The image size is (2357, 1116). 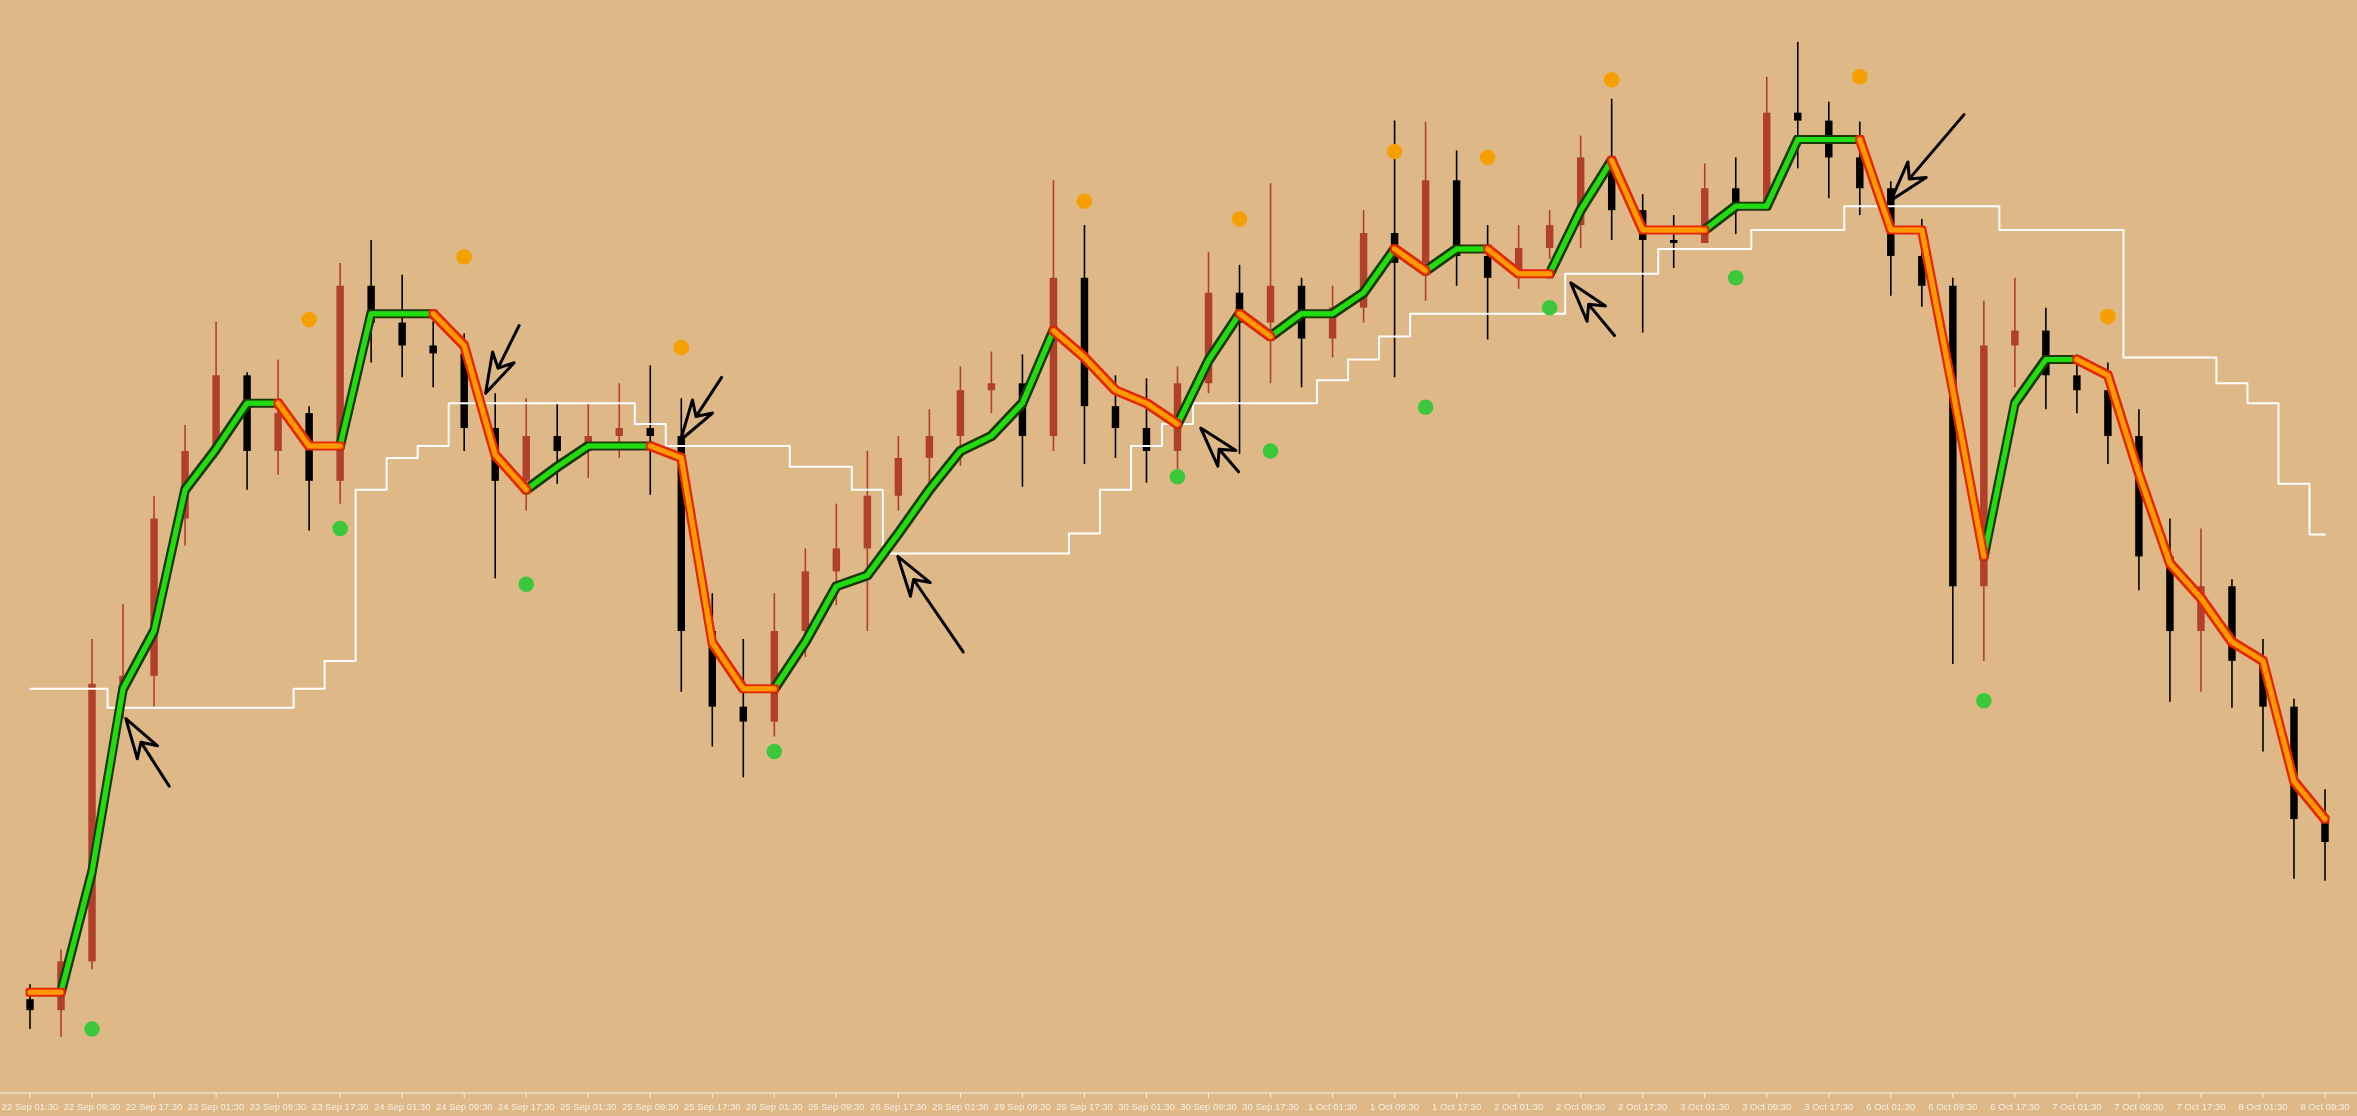 What do you see at coordinates (1705, 1106) in the screenshot?
I see `x-tick-label: 3 Oct 01:30` at bounding box center [1705, 1106].